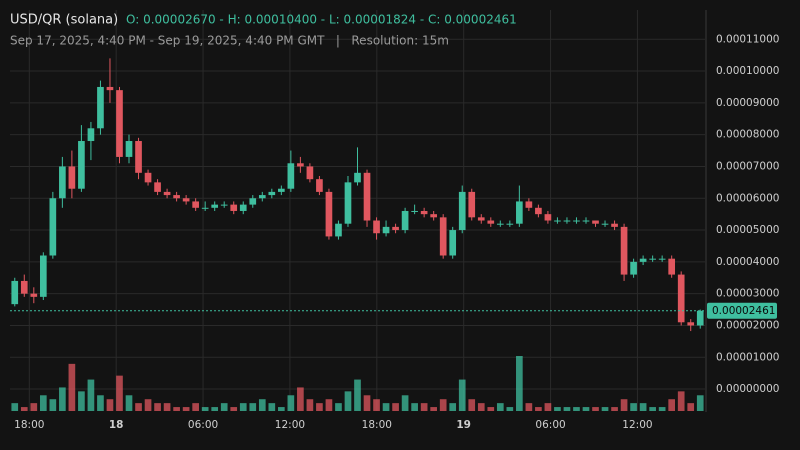  What do you see at coordinates (747, 230) in the screenshot?
I see `y-tick-label: 0.00005000` at bounding box center [747, 230].